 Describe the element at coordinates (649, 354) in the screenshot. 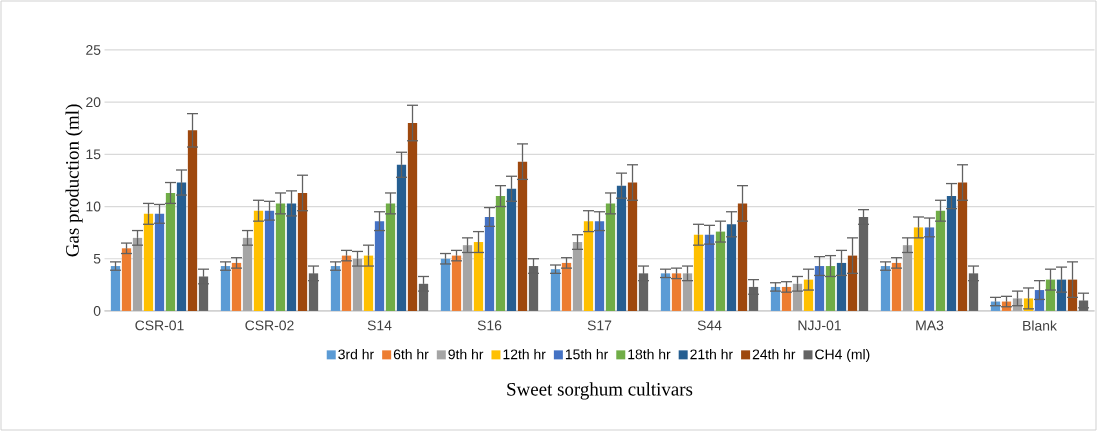

I see `legend-label: 18th hr` at that location.